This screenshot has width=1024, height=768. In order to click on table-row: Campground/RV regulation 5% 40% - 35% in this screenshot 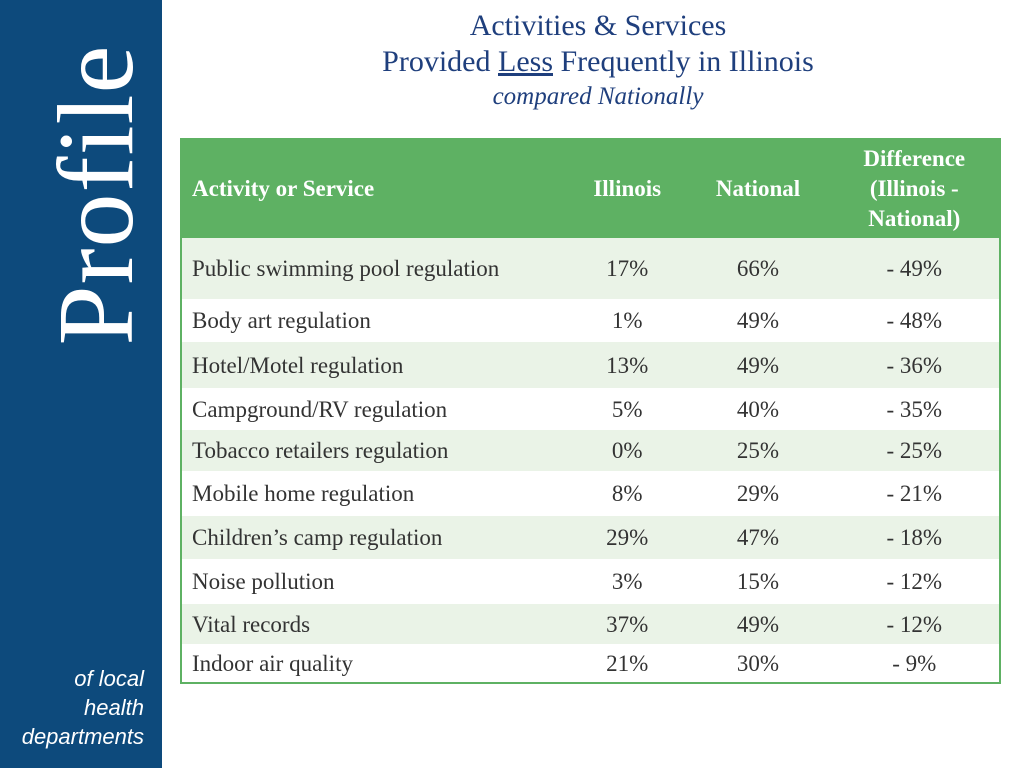, I will do `click(590, 409)`.